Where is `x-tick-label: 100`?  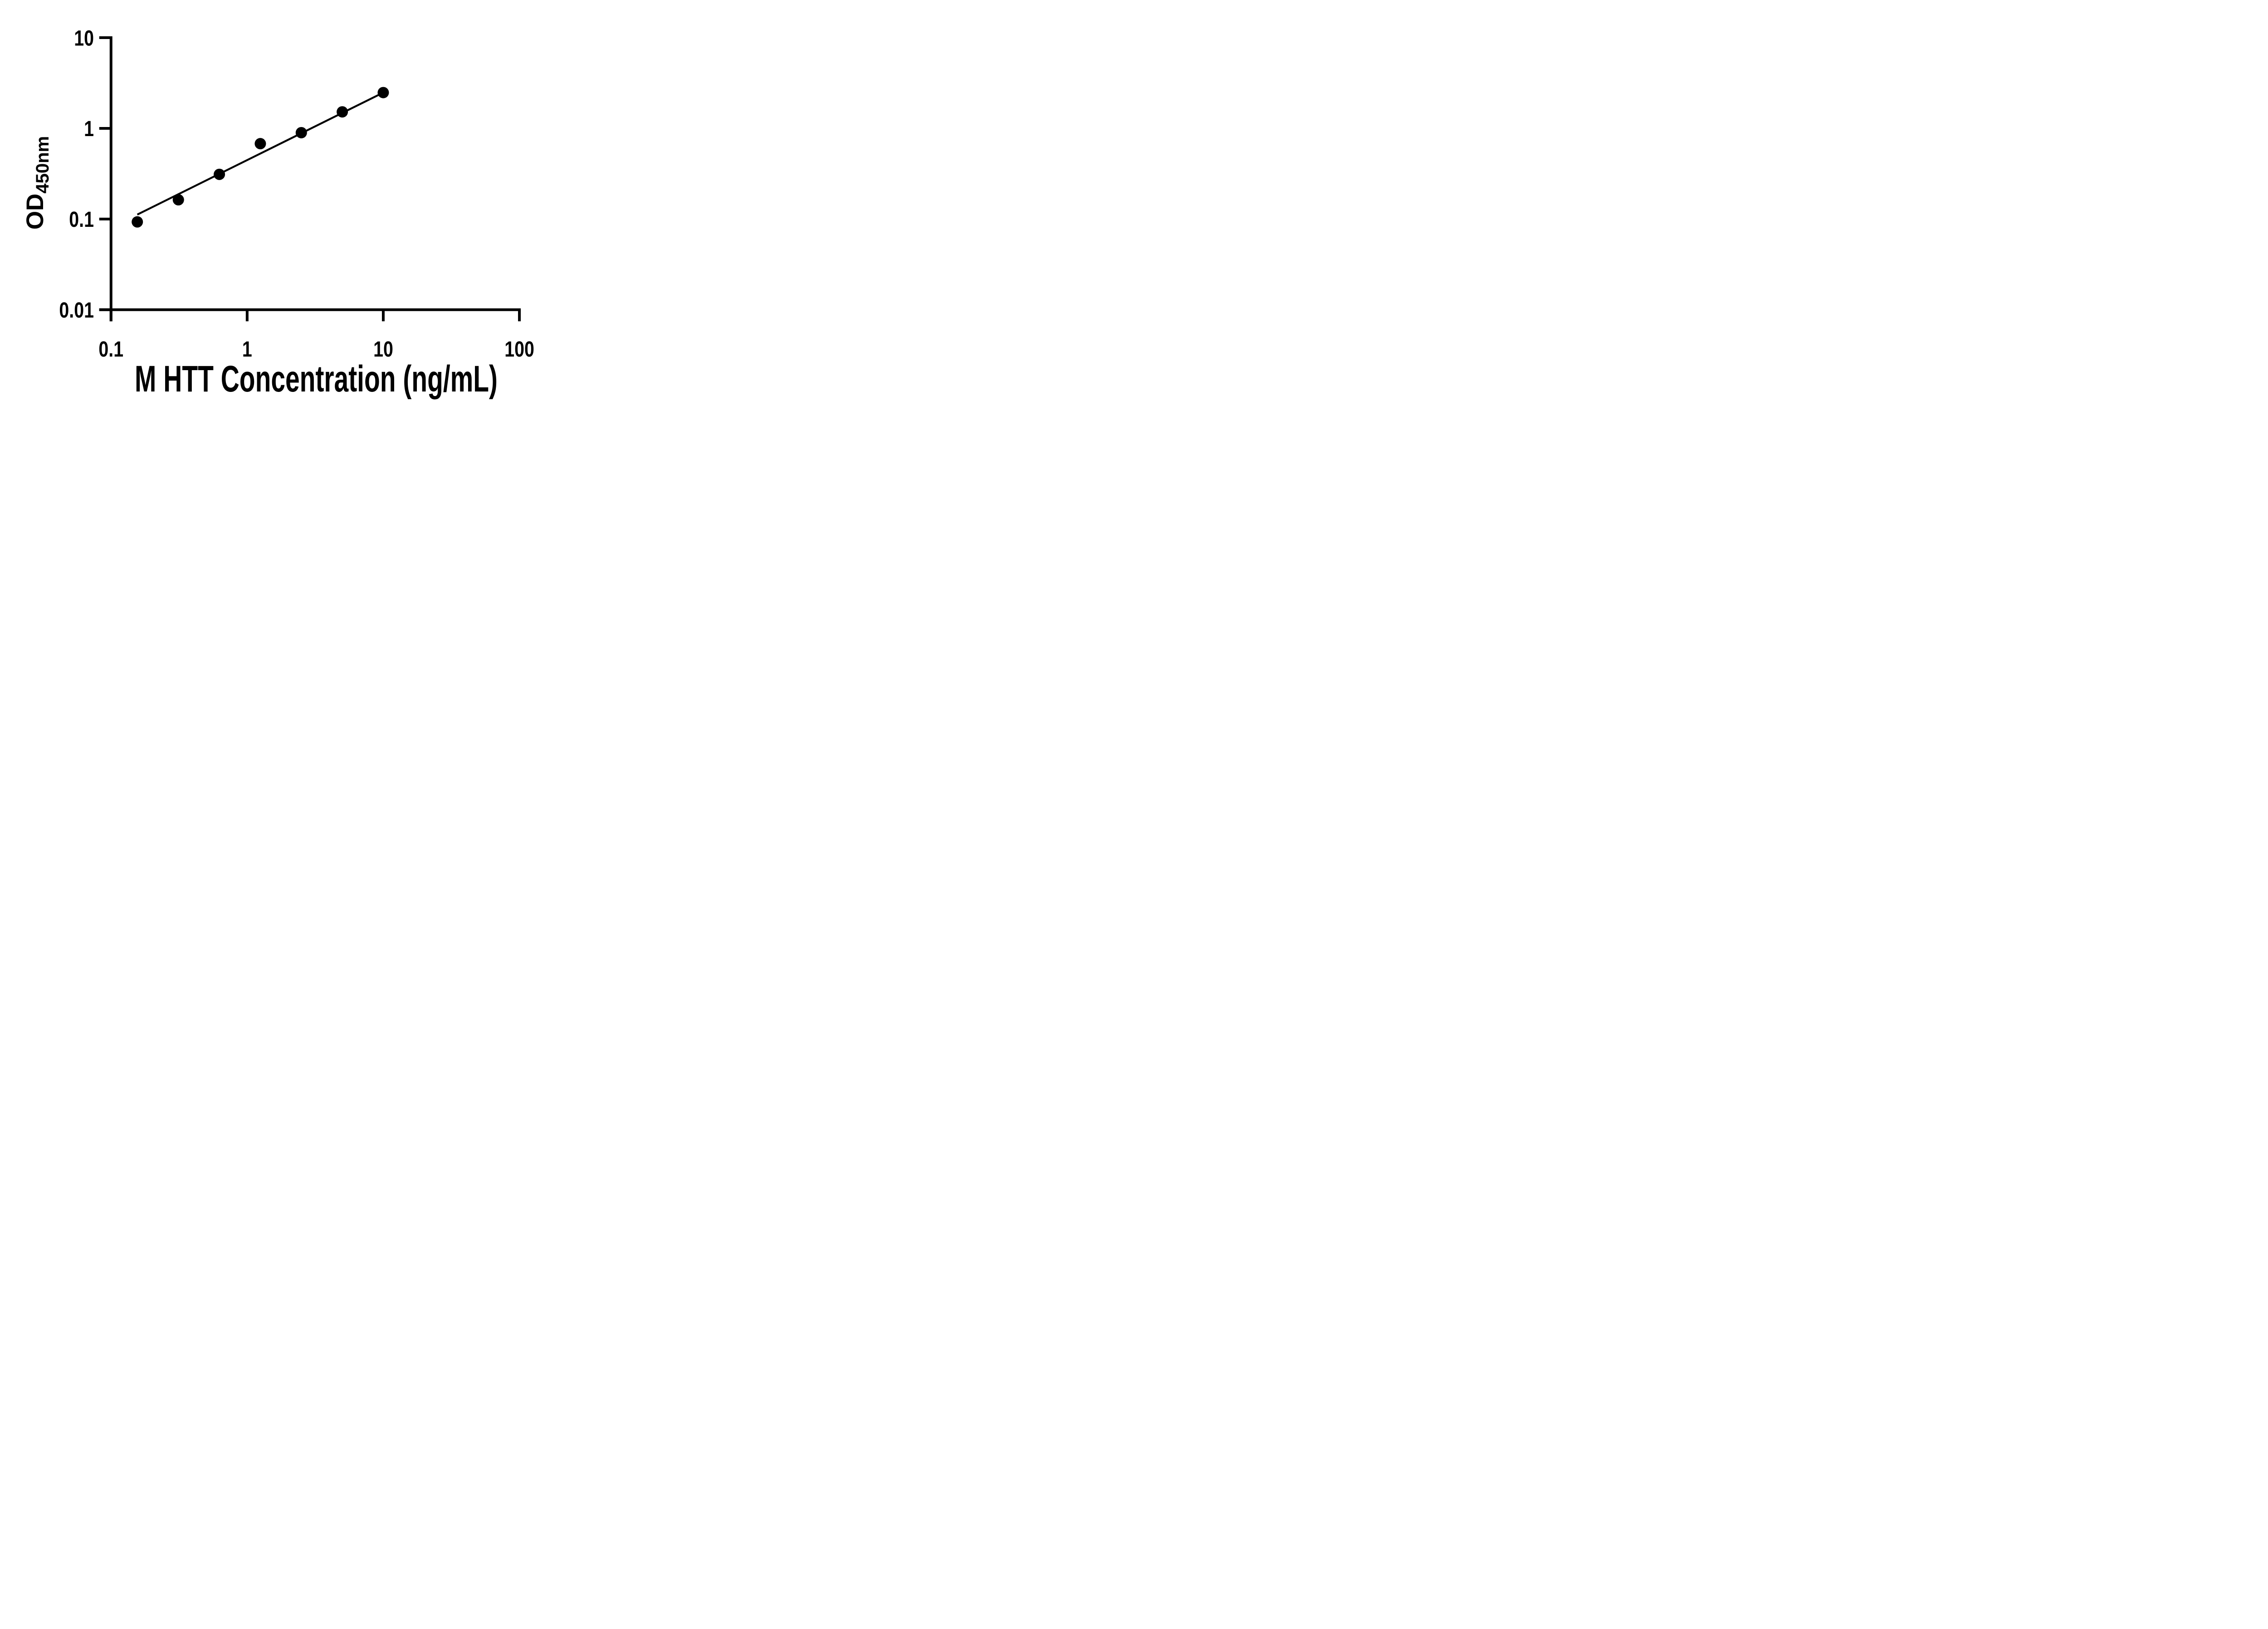
x-tick-label: 100 is located at coordinates (519, 350).